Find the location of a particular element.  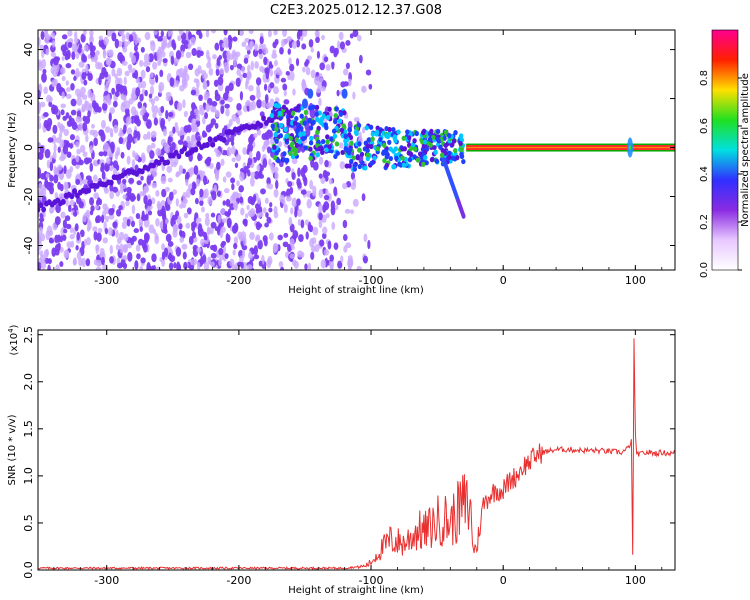

spectrogram-track-blob is located at coordinates (142, 171).